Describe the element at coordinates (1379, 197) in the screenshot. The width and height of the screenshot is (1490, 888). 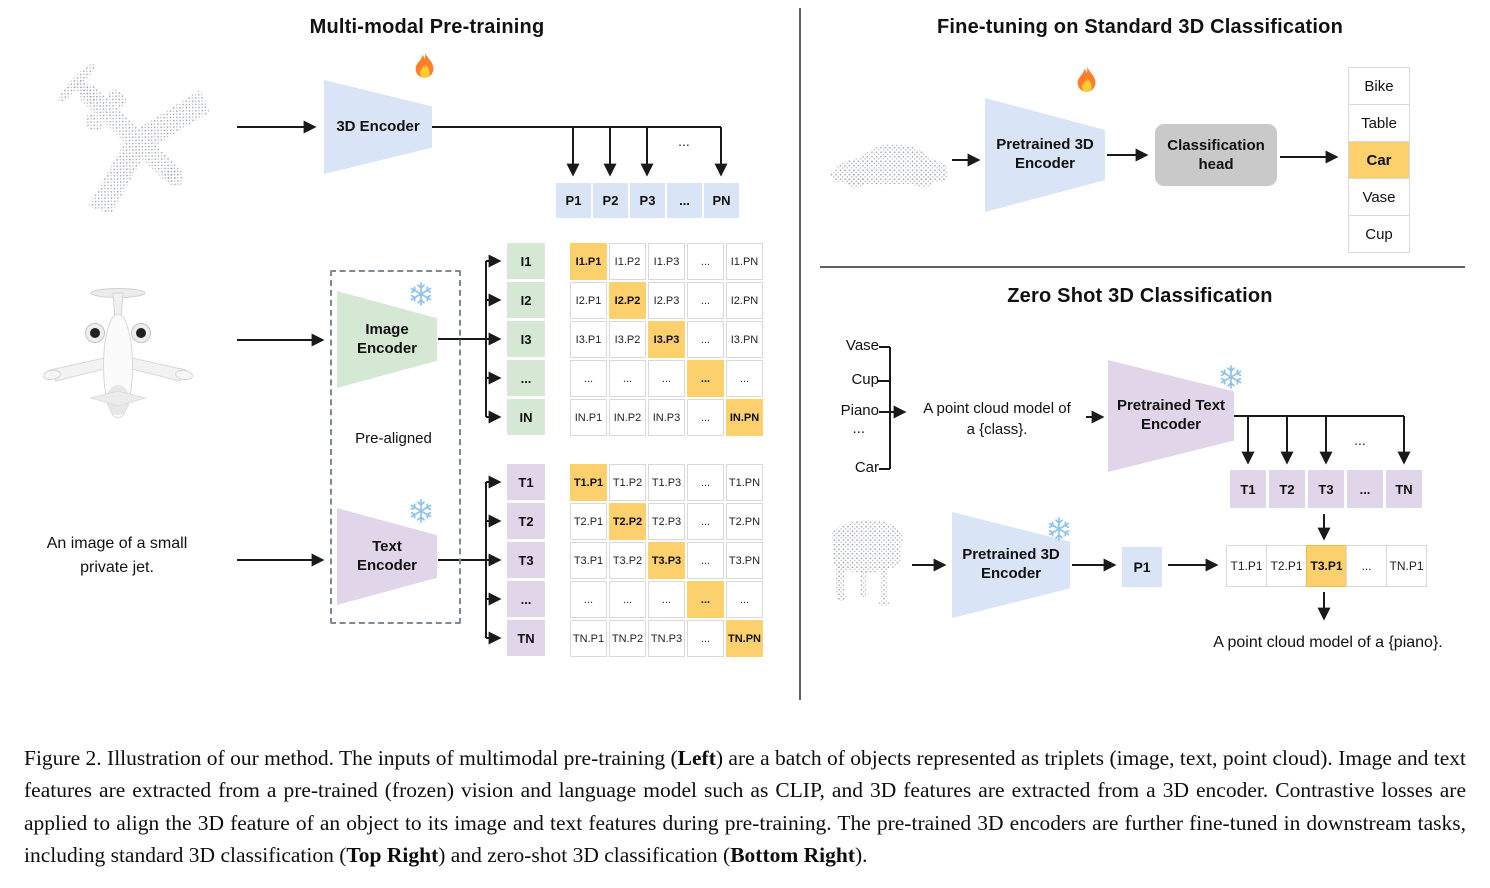
I see `cell: Vase` at that location.